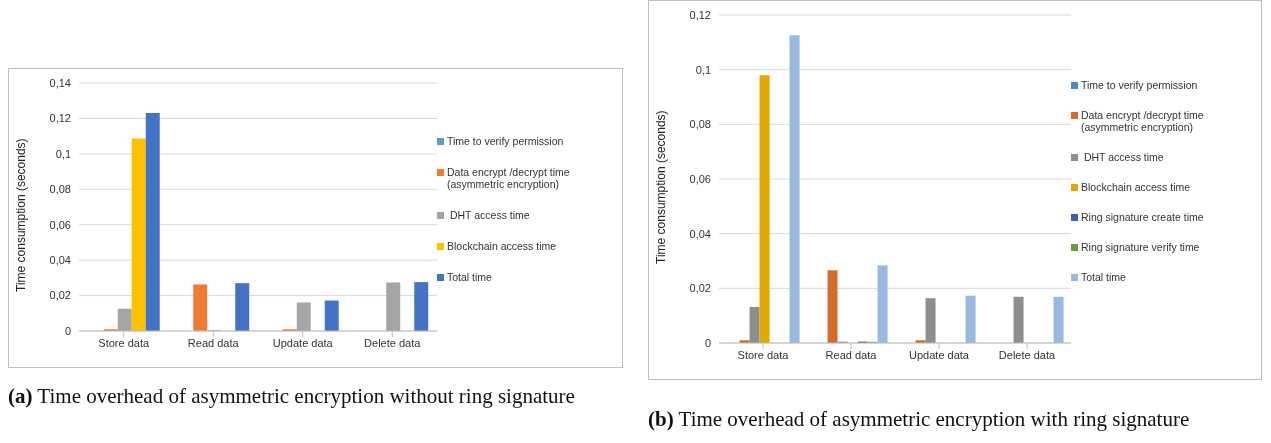 This screenshot has width=1271, height=443. What do you see at coordinates (1142, 217) in the screenshot?
I see `legend-label: Ring signature create time` at bounding box center [1142, 217].